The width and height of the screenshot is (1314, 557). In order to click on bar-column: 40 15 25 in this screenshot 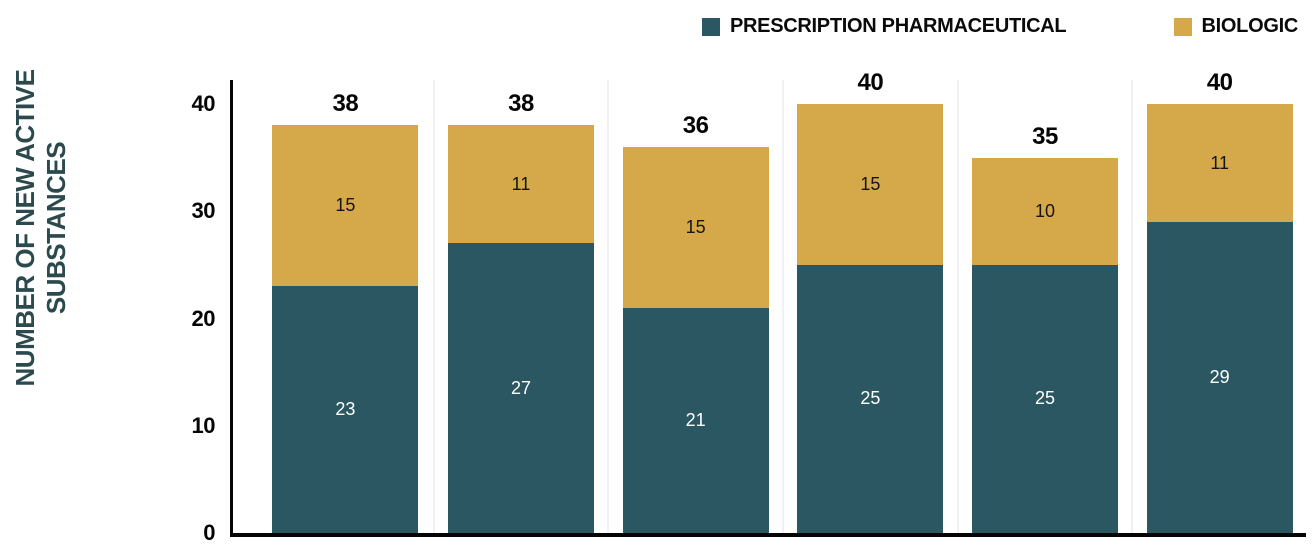, I will do `click(869, 301)`.